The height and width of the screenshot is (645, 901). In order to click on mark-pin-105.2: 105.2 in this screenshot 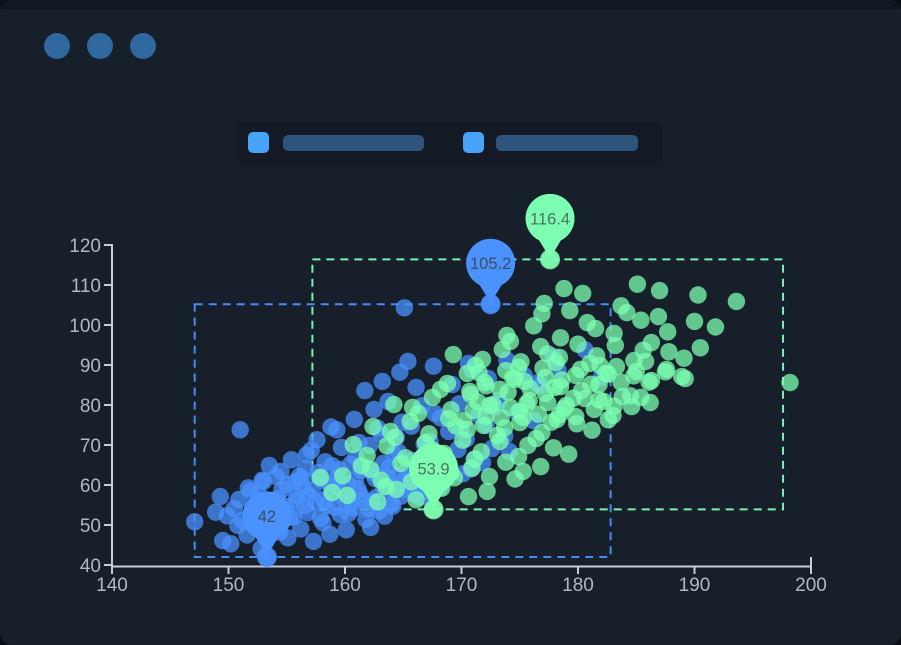, I will do `click(491, 276)`.